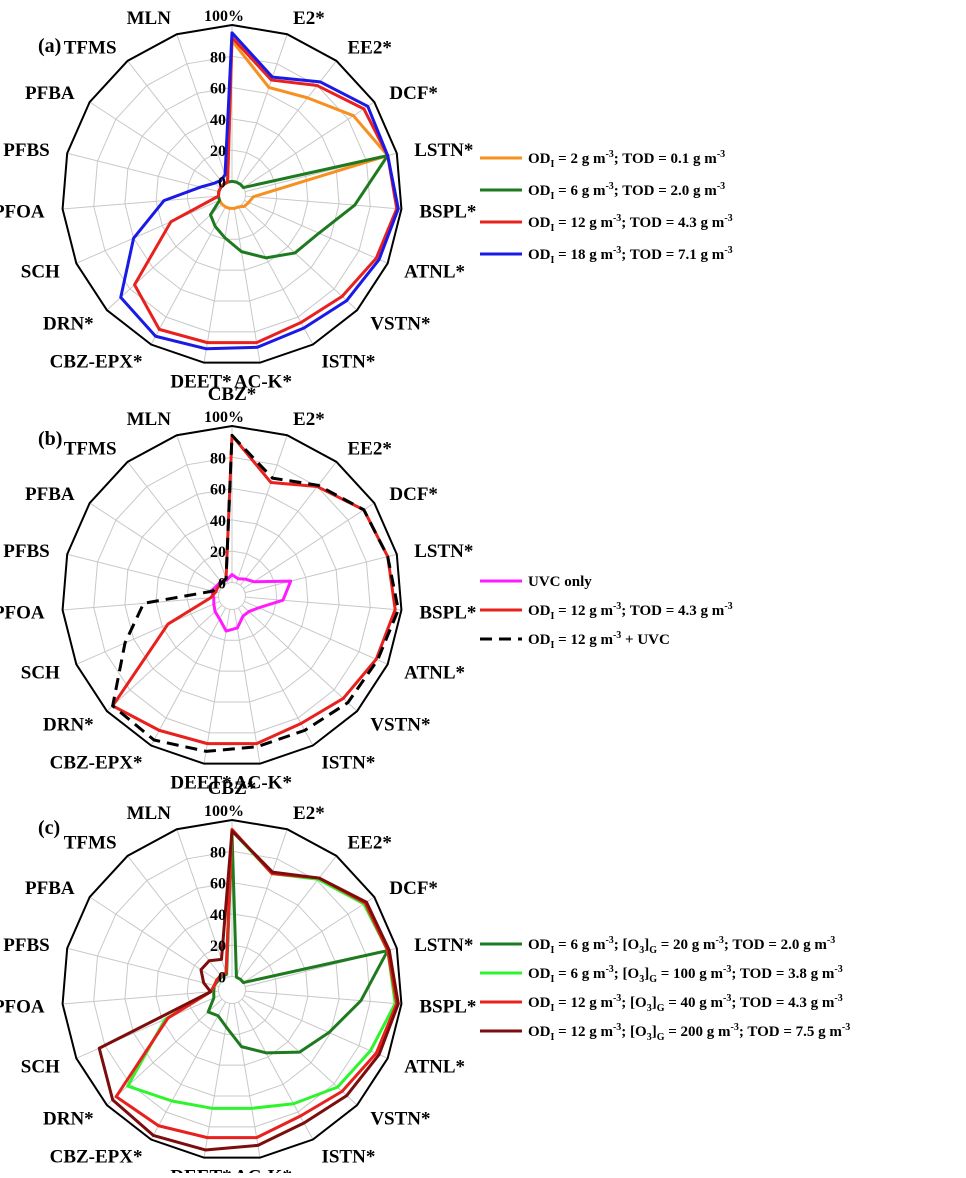 The width and height of the screenshot is (966, 1178). What do you see at coordinates (602, 191) in the screenshot?
I see `legend-item: ODI = 6 g m-3; TOD = 2.0 g m-3` at bounding box center [602, 191].